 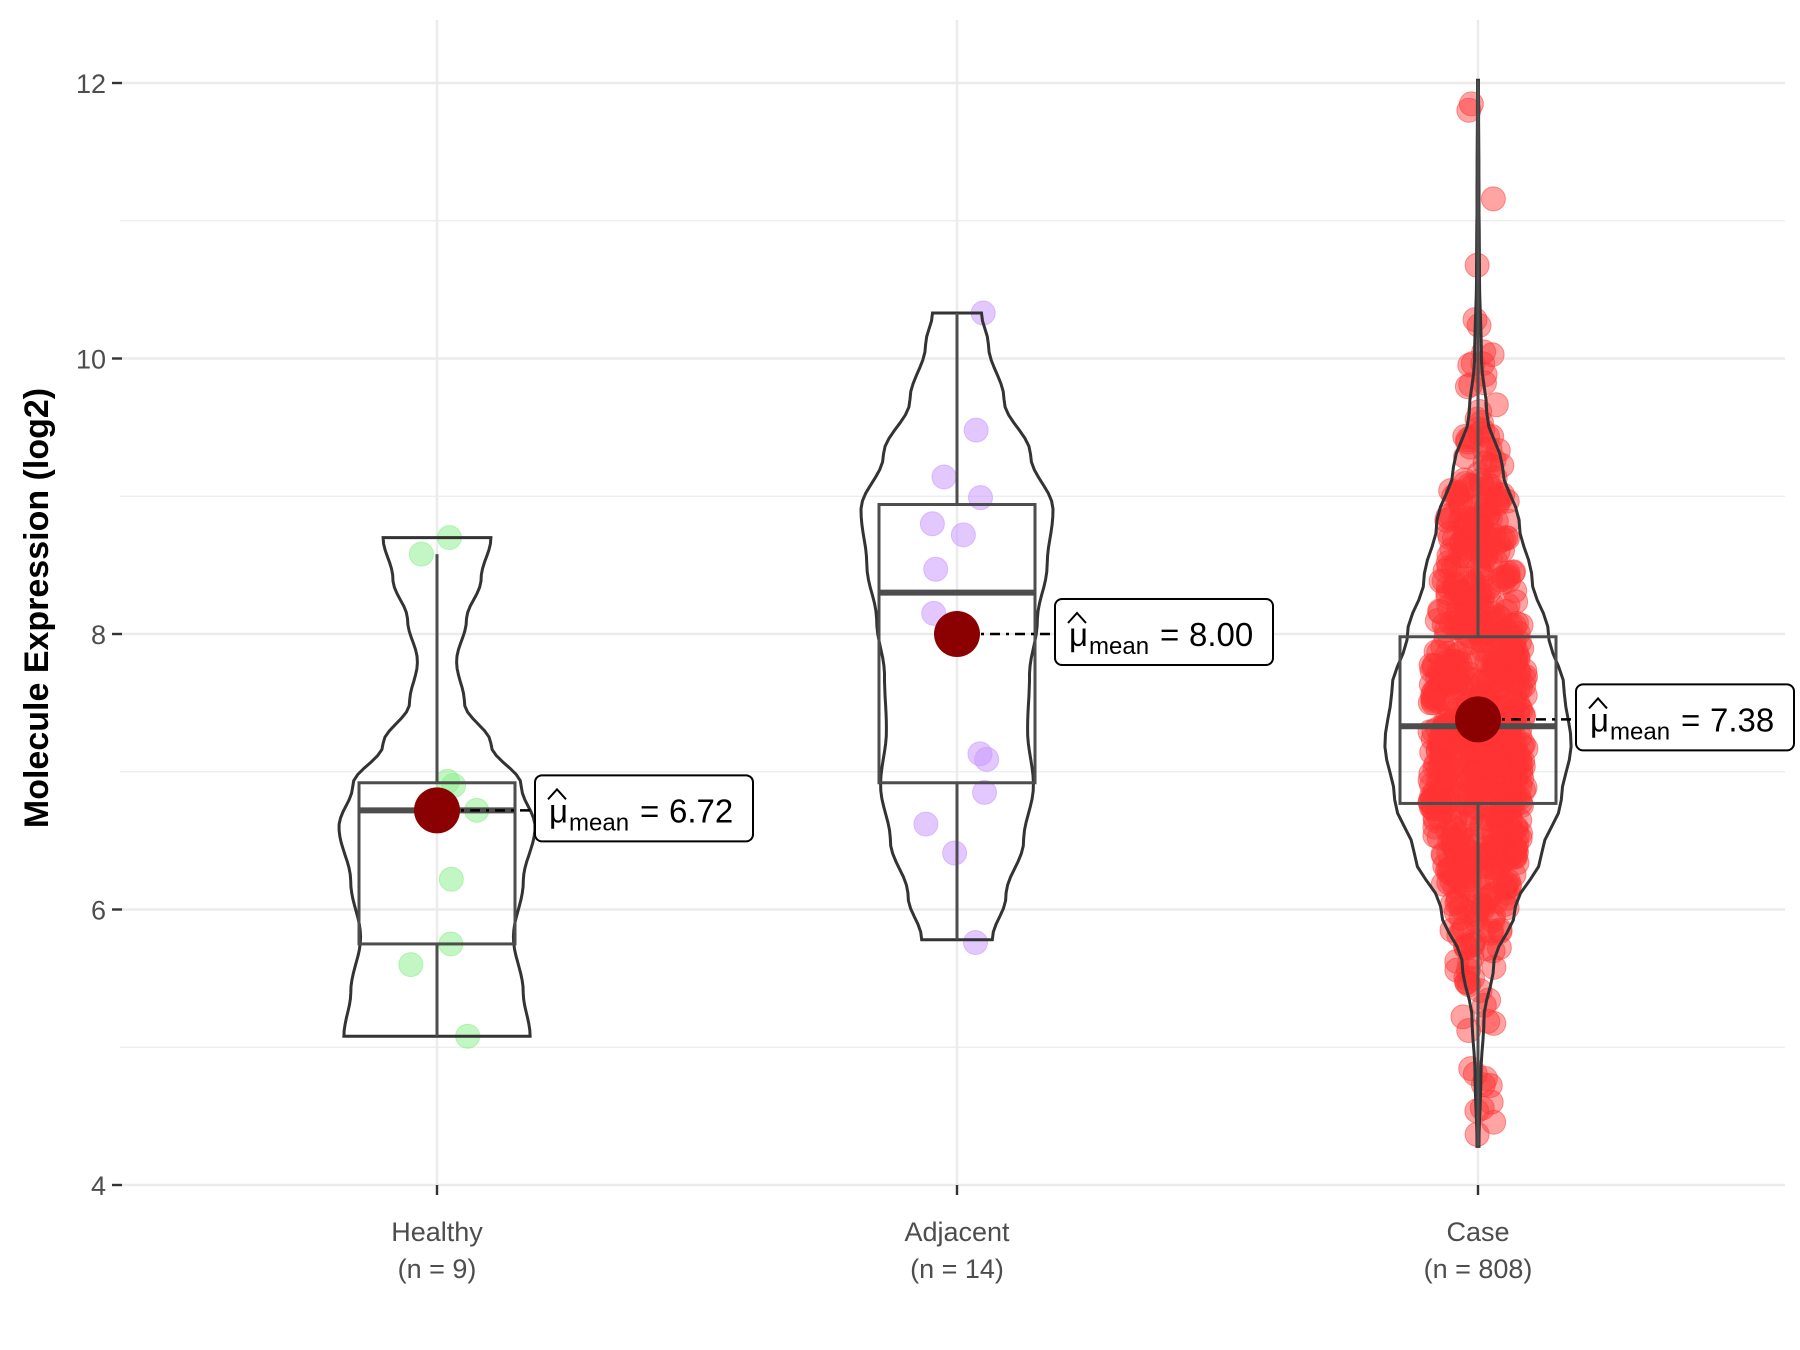 I want to click on group-adjacent: μ mean = 8.00, so click(x=1066, y=628).